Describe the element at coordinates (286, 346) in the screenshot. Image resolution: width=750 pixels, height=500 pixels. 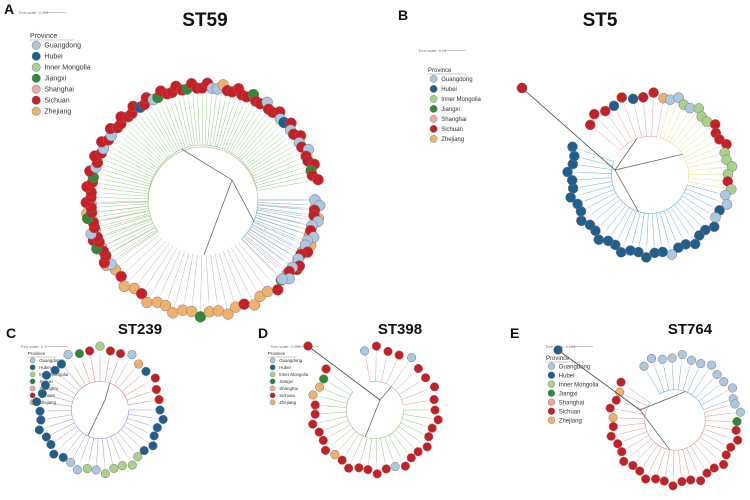
I see `tree-scale-label: Tree scale: 0.001` at that location.